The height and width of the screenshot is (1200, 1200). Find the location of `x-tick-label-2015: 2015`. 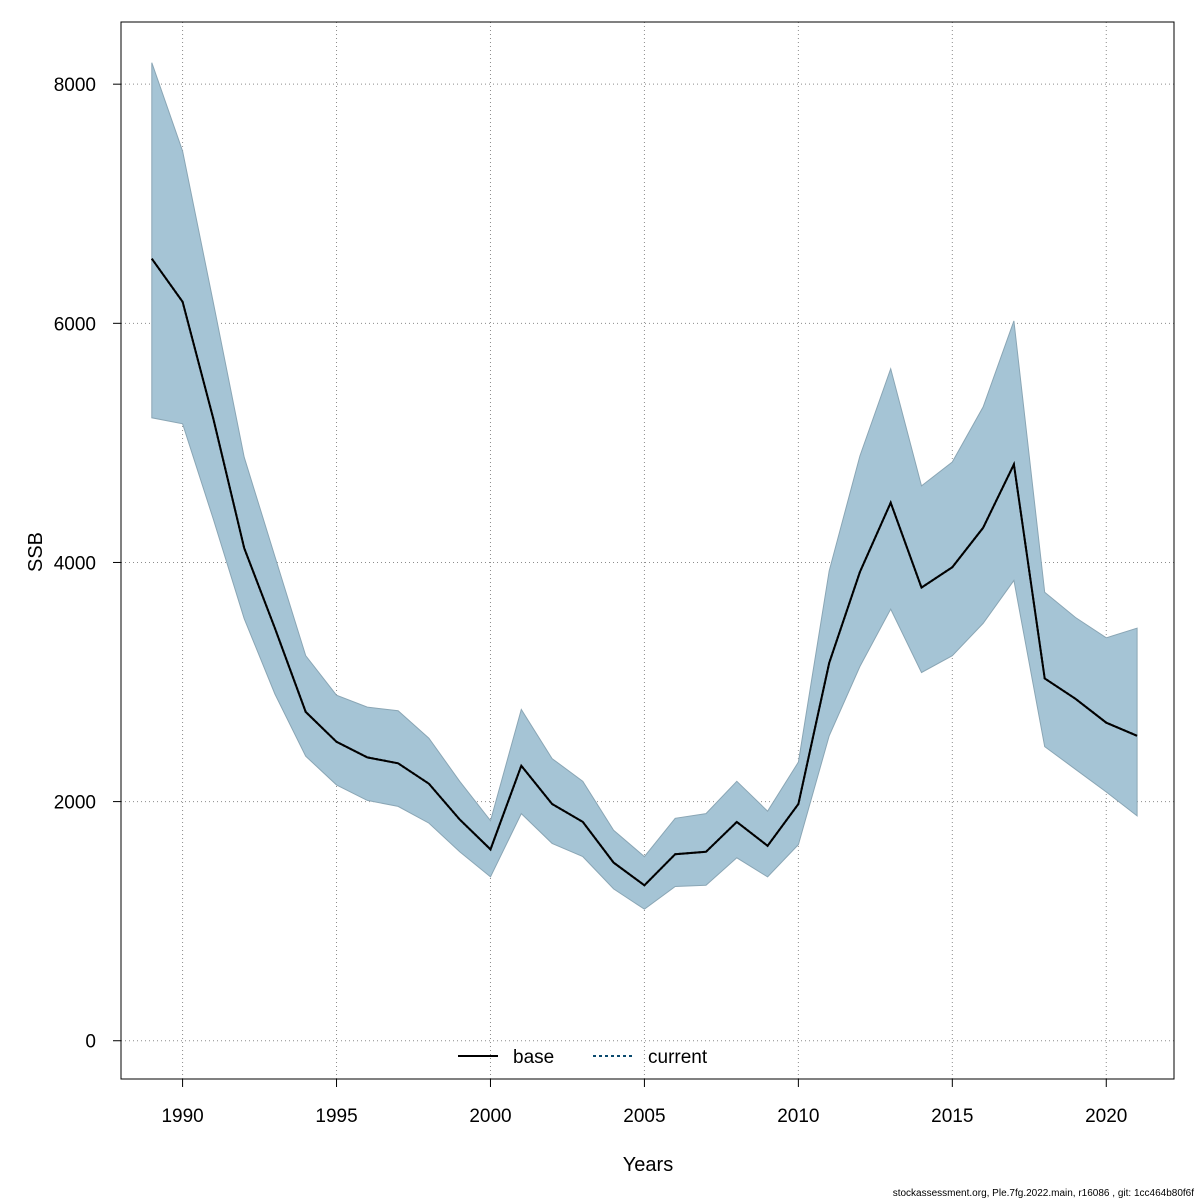

x-tick-label-2015: 2015 is located at coordinates (952, 1116).